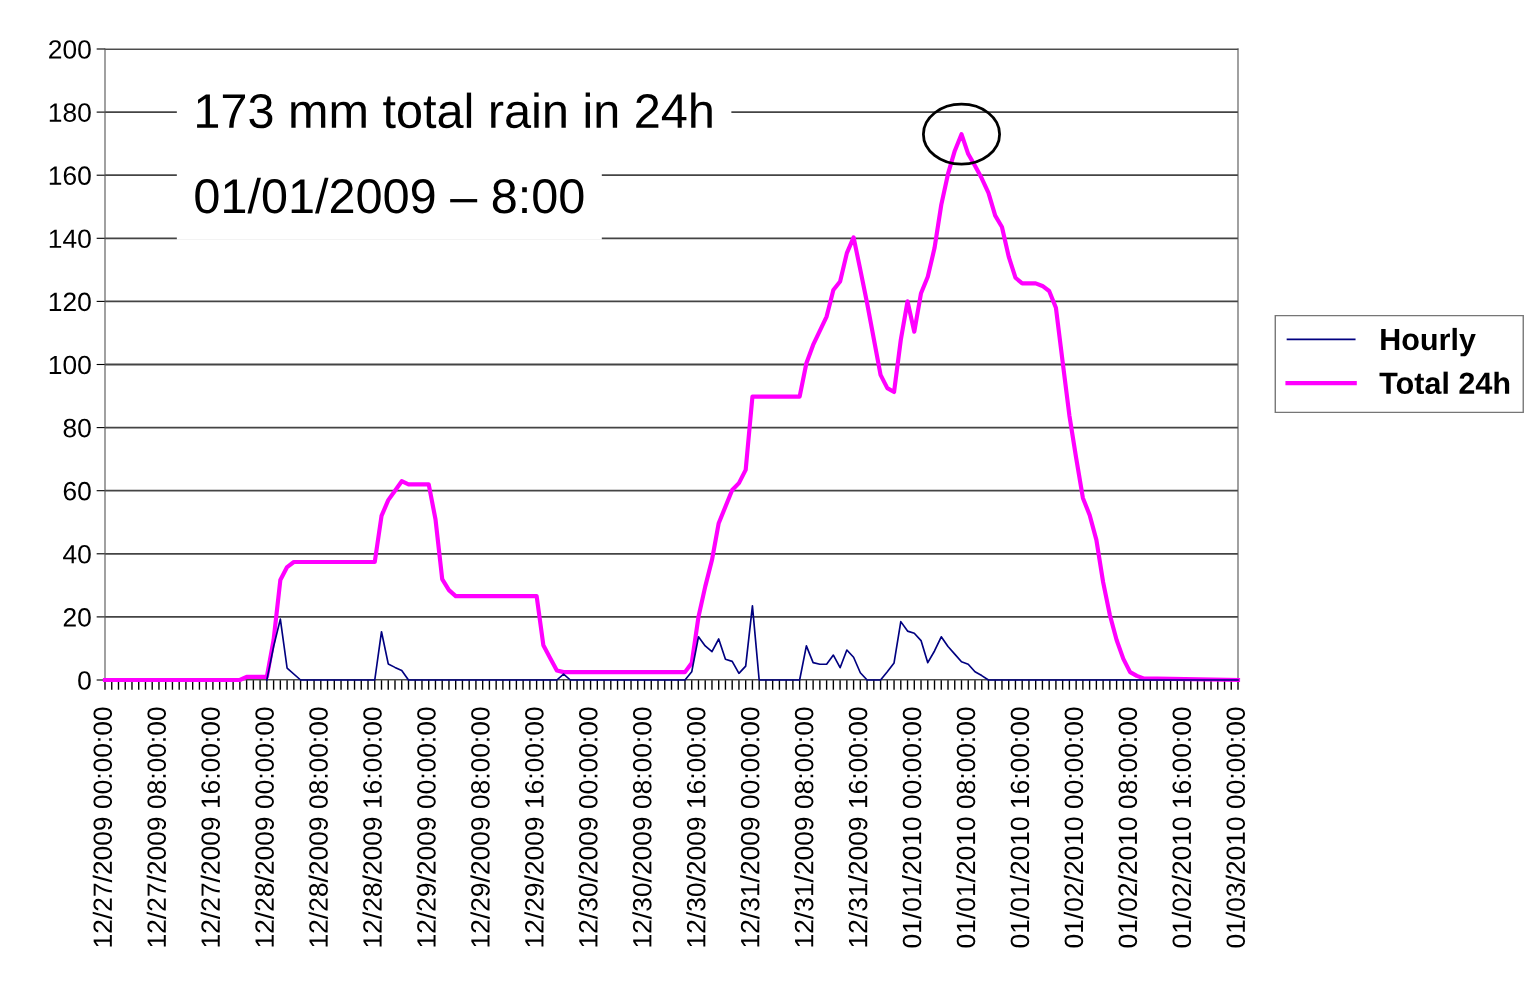 This screenshot has width=1539, height=990. I want to click on y-tick-label: 100, so click(70, 365).